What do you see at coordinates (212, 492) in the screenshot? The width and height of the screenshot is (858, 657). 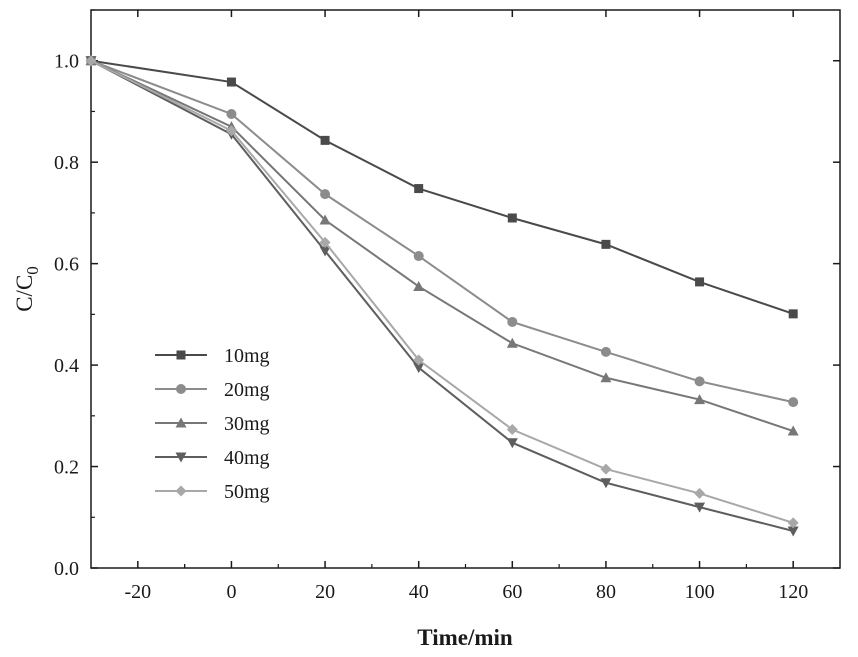 I see `legend-item-50mg: 50mg` at bounding box center [212, 492].